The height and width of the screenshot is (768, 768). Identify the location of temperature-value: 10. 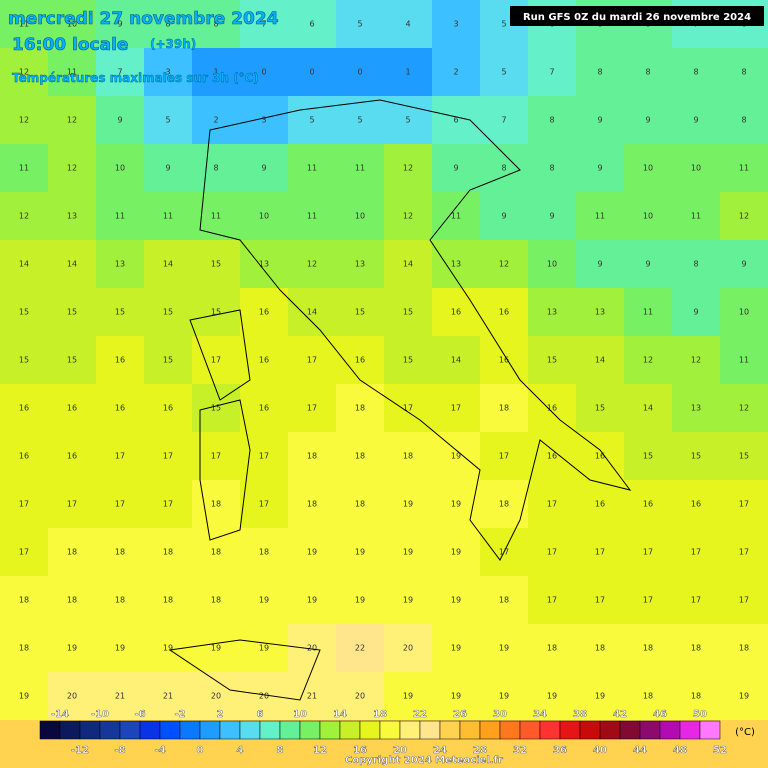
(552, 264).